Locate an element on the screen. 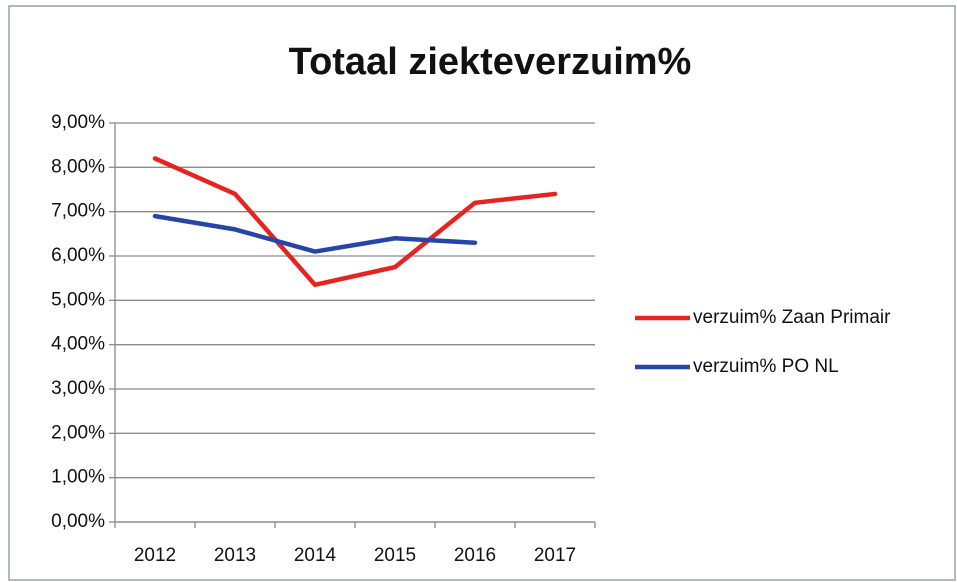  x-tick-label: 2014 is located at coordinates (315, 555).